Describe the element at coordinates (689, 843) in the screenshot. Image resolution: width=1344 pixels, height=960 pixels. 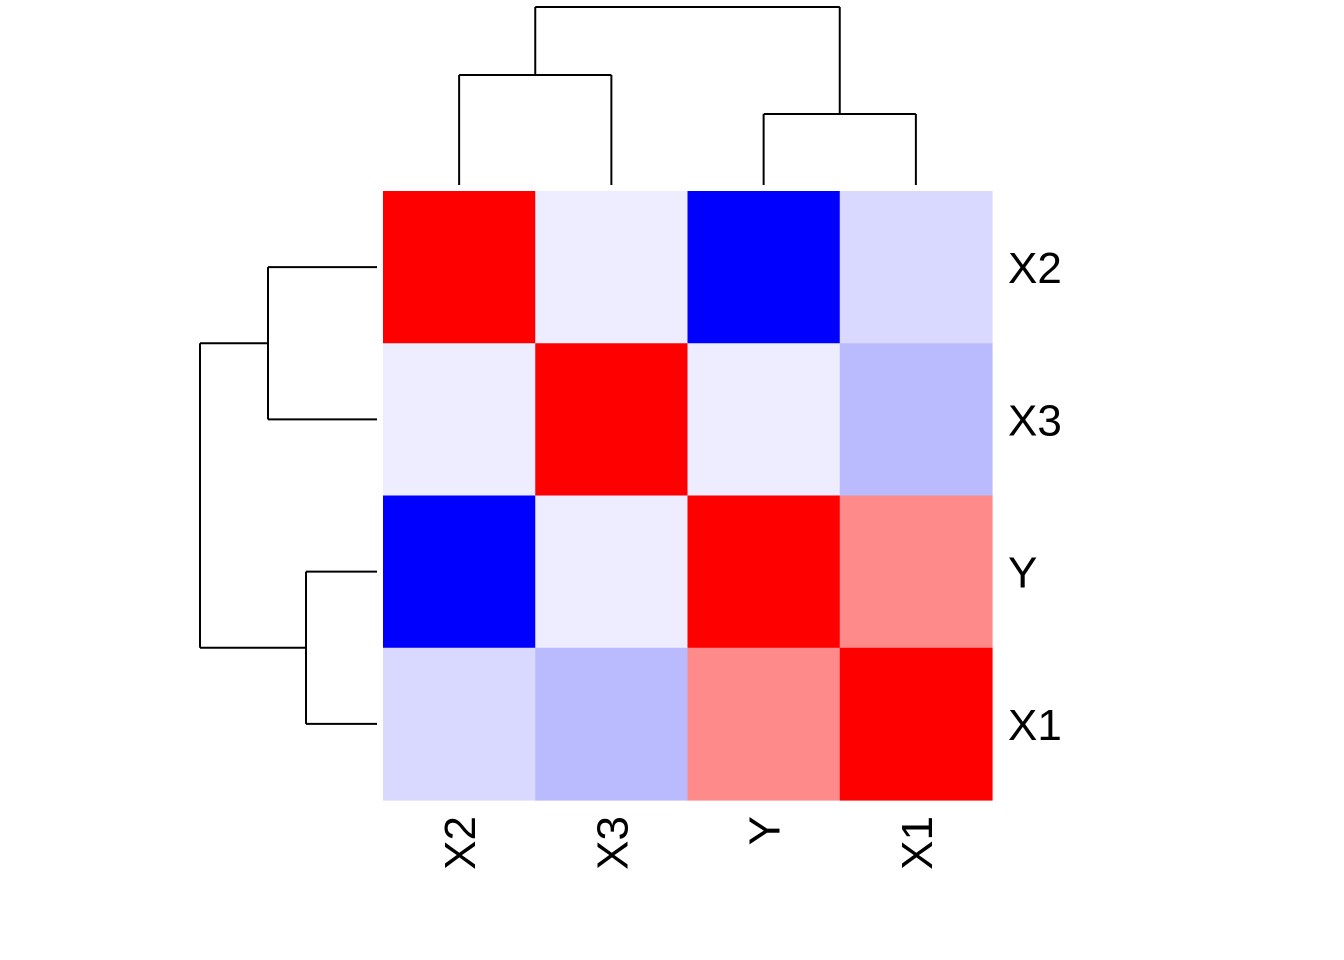
I see `column-labels: X2 X3 Y X1` at that location.